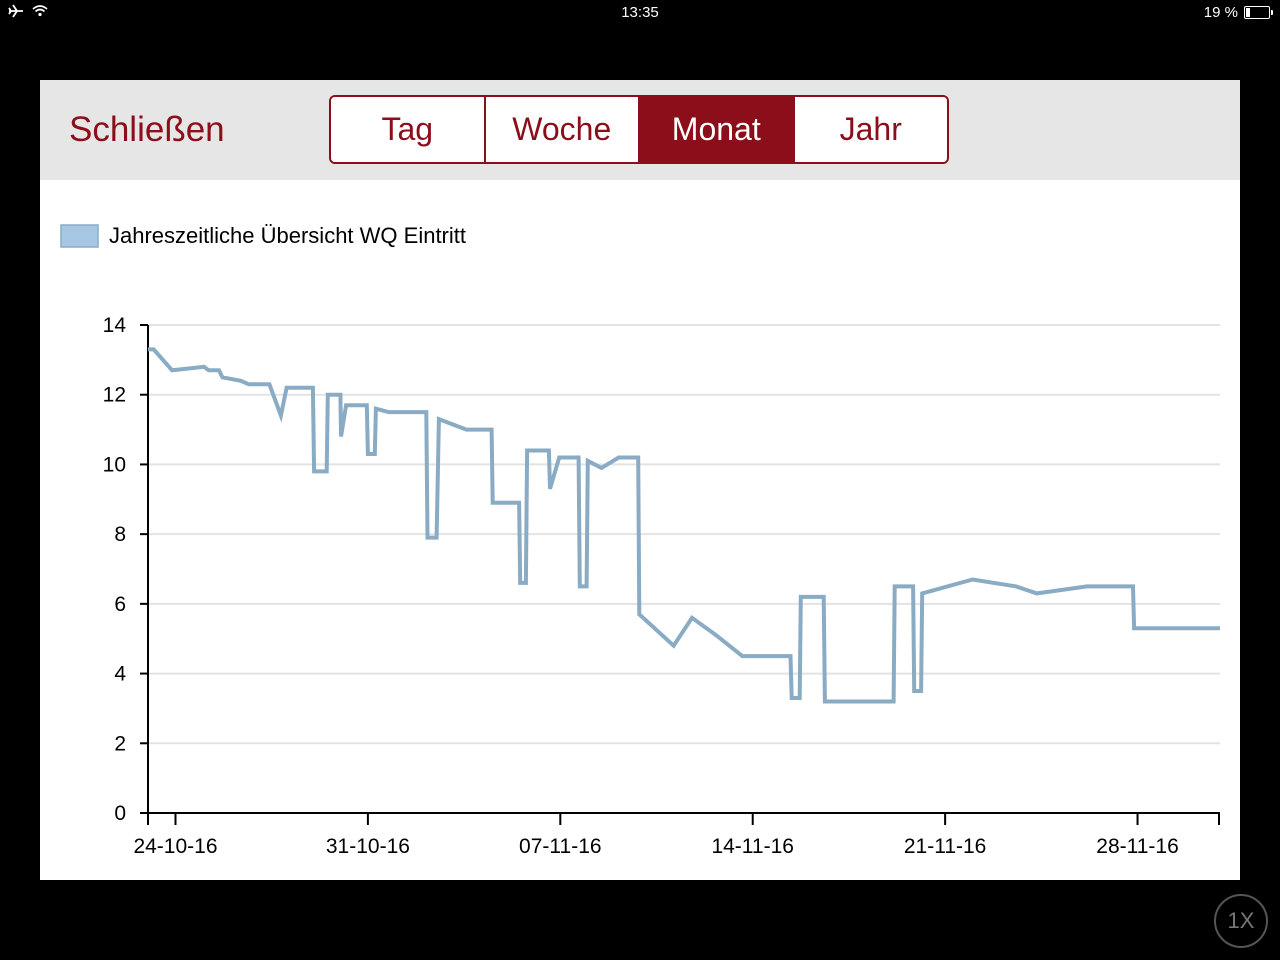 The width and height of the screenshot is (1280, 960). Describe the element at coordinates (120, 813) in the screenshot. I see `y-tick-label: 0` at that location.